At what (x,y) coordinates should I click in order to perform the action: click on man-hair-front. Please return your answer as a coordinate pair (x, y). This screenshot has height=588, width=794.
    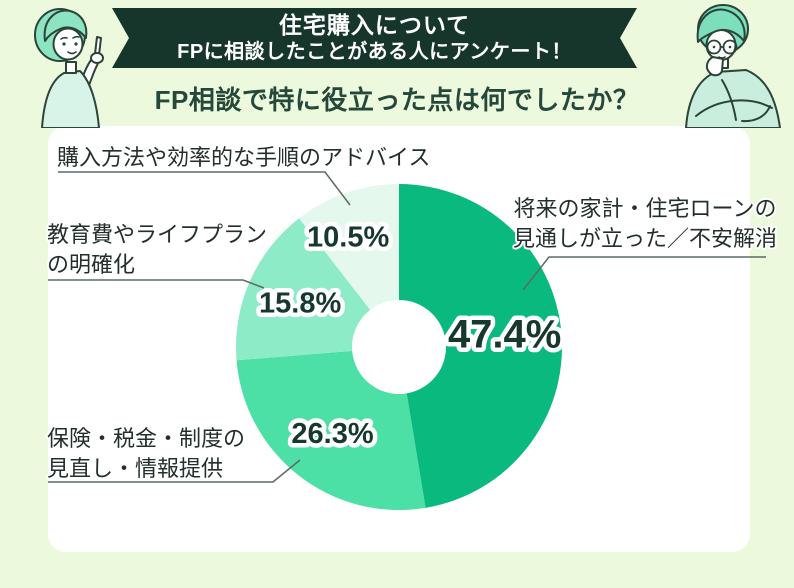
    Looking at the image, I should click on (721, 25).